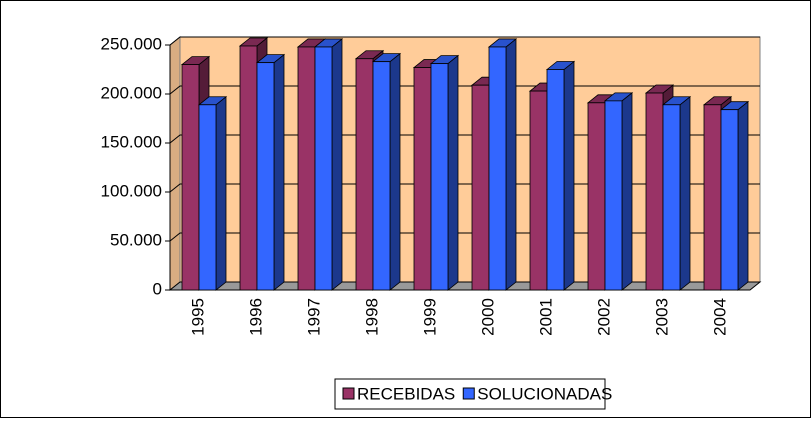 This screenshot has height=424, width=812. Describe the element at coordinates (429, 317) in the screenshot. I see `x-tick-label: 1999` at that location.